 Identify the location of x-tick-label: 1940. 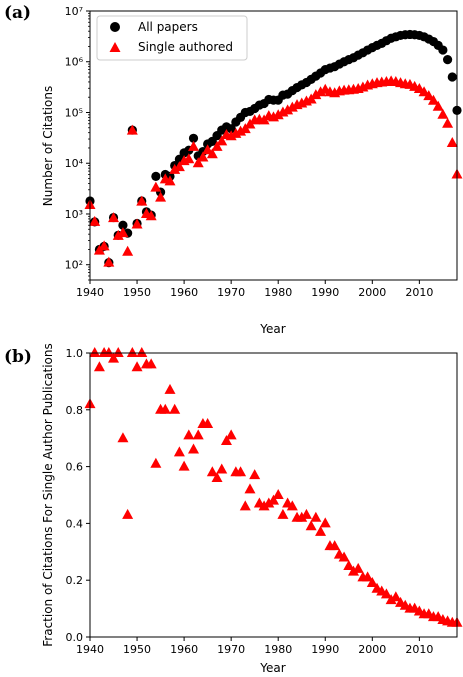
(90, 292).